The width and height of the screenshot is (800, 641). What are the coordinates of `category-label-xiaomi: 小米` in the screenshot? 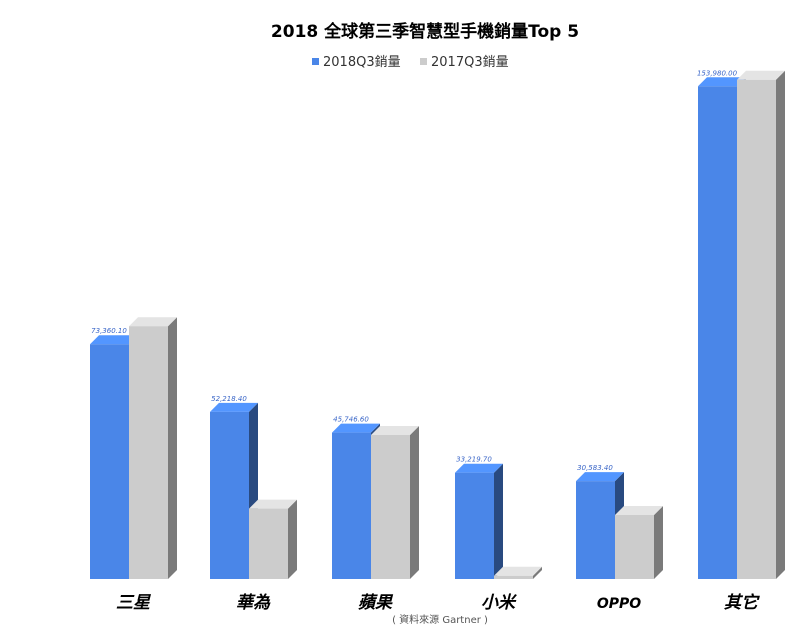 It's located at (499, 603).